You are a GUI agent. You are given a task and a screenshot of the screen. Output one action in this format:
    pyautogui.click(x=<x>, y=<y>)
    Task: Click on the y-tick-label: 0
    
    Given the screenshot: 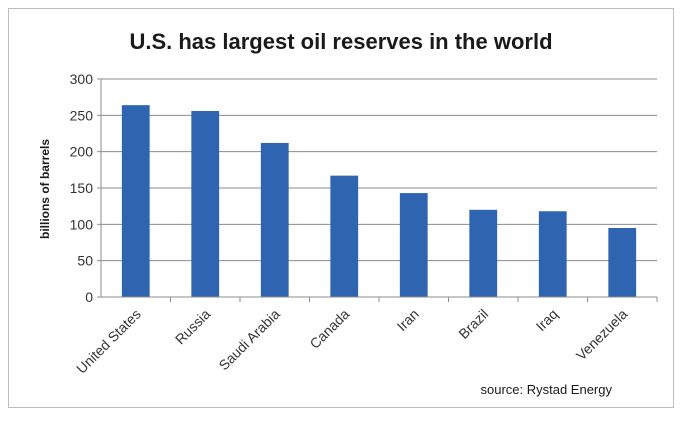 What is the action you would take?
    pyautogui.click(x=89, y=297)
    